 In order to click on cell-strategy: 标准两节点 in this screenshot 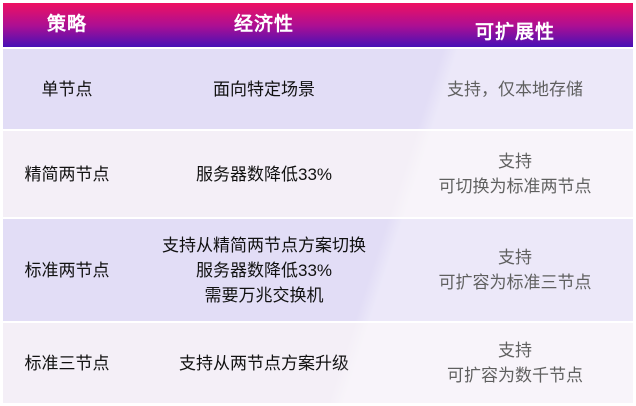, I will do `click(67, 270)`.